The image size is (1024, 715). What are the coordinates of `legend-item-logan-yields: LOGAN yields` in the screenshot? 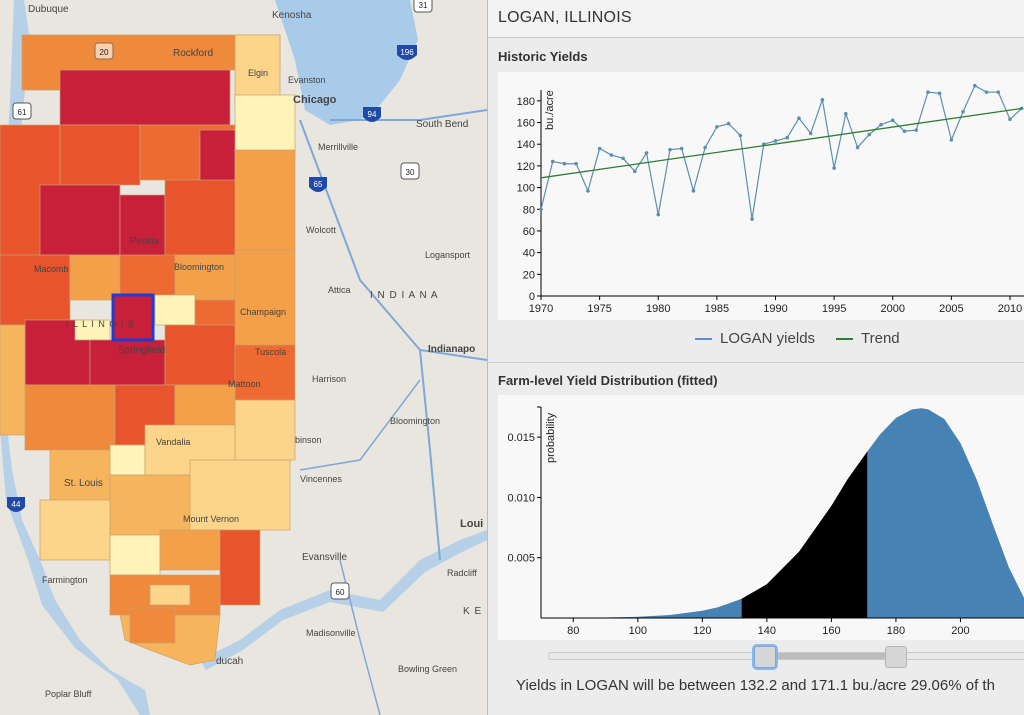 It's located at (755, 338).